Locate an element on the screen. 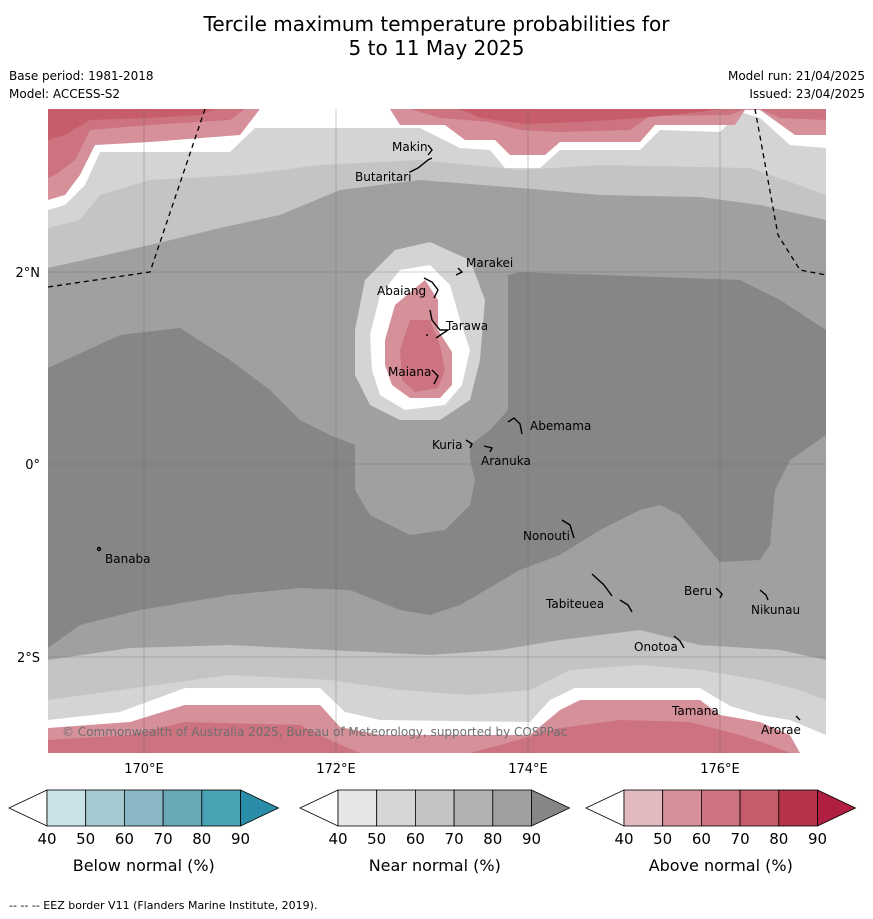 The image size is (873, 919). lat-label-2s: 2°S is located at coordinates (28, 658).